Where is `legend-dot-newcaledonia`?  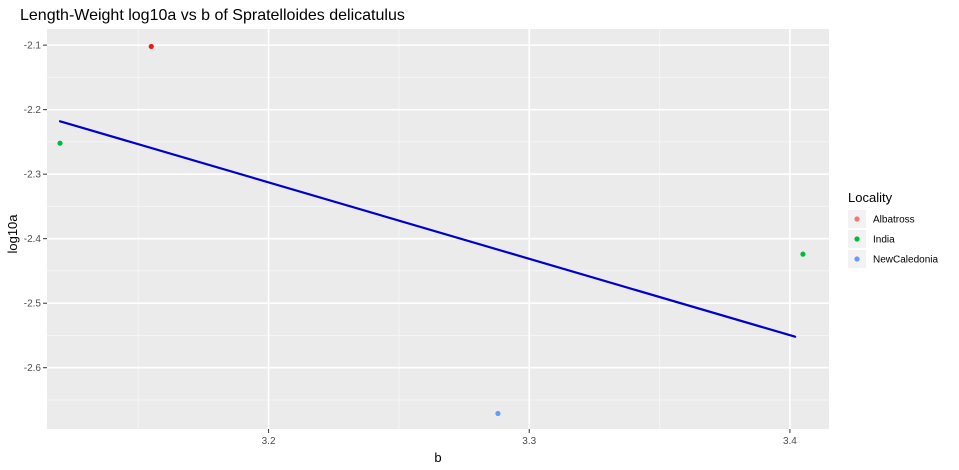
legend-dot-newcaledonia is located at coordinates (857, 259).